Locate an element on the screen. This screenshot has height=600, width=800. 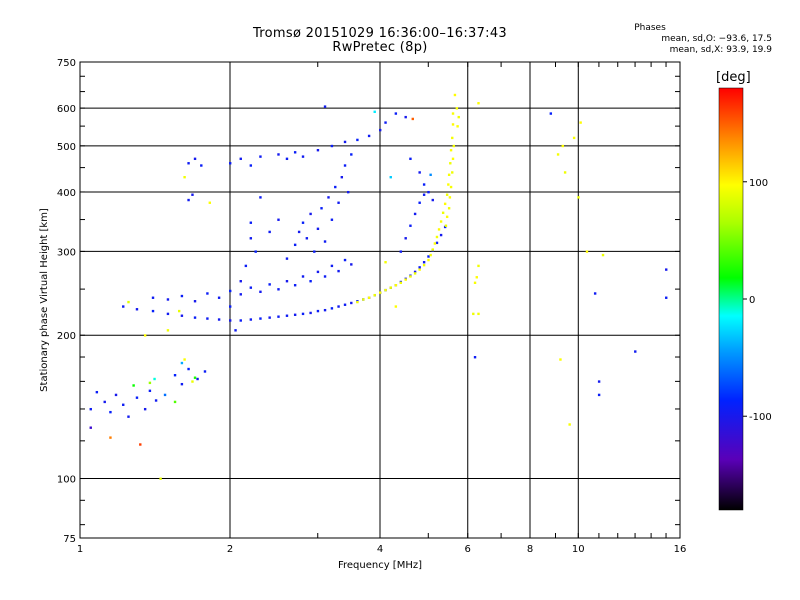
x-axis-label: Frequency [MHz] is located at coordinates (380, 565).